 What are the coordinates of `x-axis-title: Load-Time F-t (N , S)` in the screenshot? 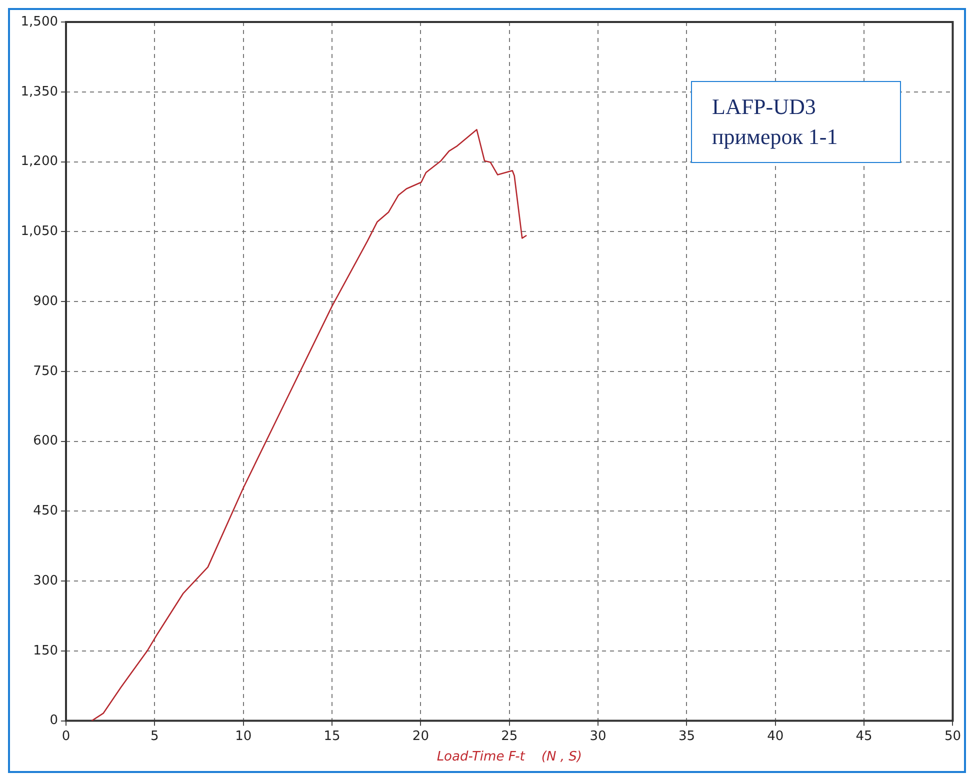 It's located at (509, 757).